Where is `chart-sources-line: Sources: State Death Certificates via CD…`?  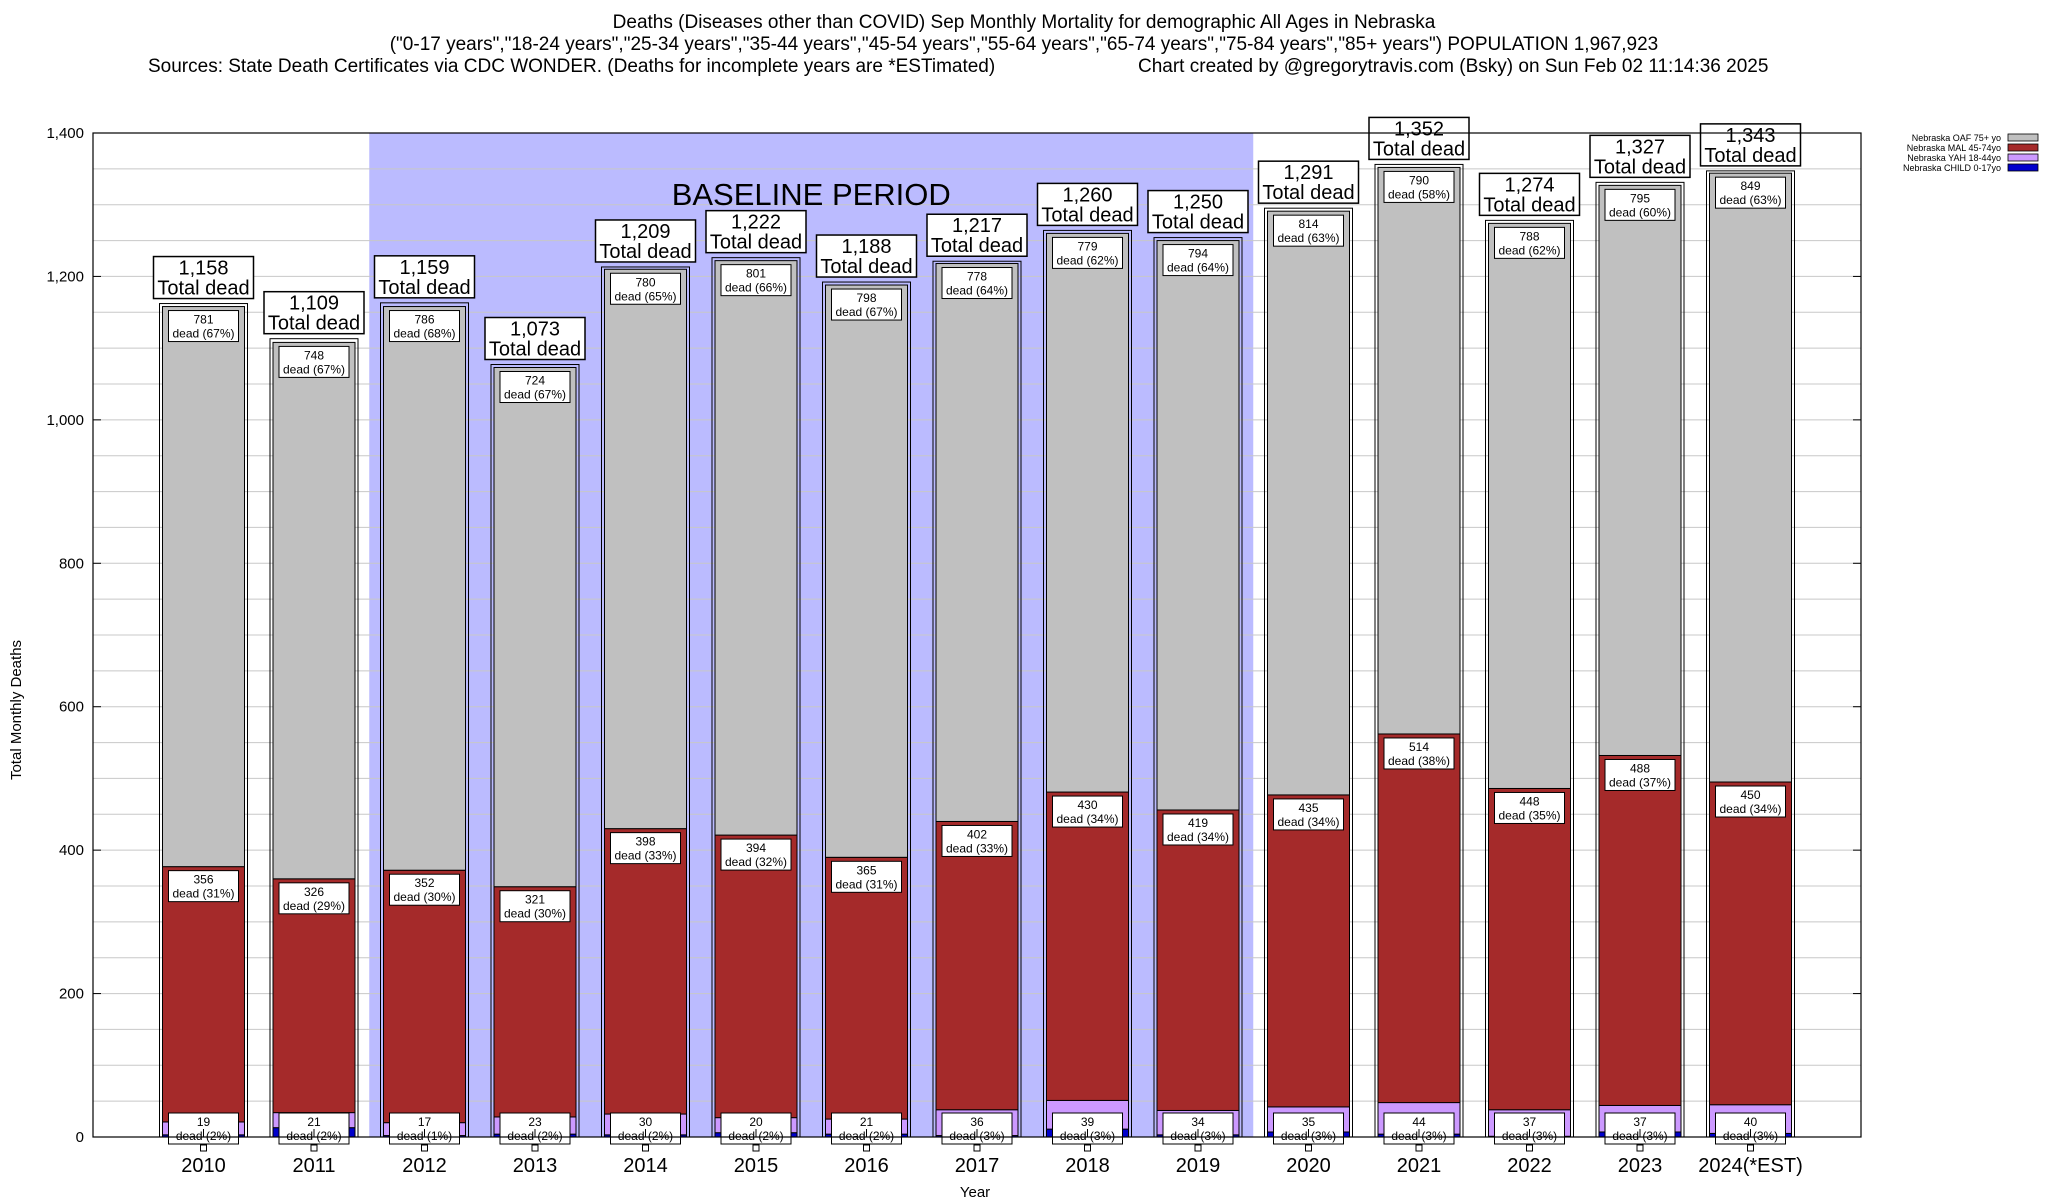
chart-sources-line: Sources: State Death Certificates via CD… is located at coordinates (1024, 67).